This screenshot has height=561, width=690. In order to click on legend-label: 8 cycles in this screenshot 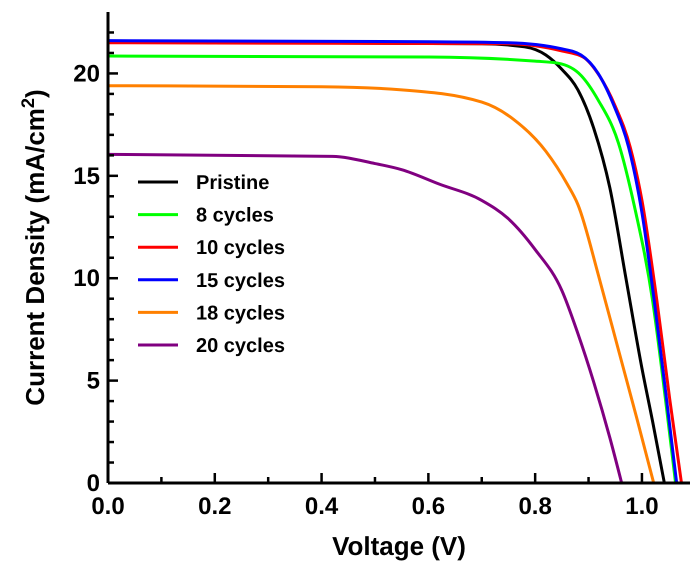, I will do `click(235, 215)`.